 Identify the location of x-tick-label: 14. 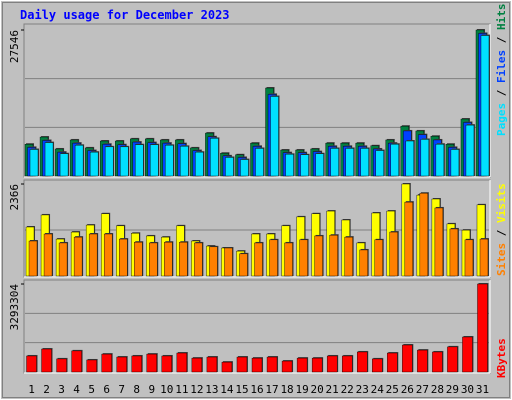
(227, 389).